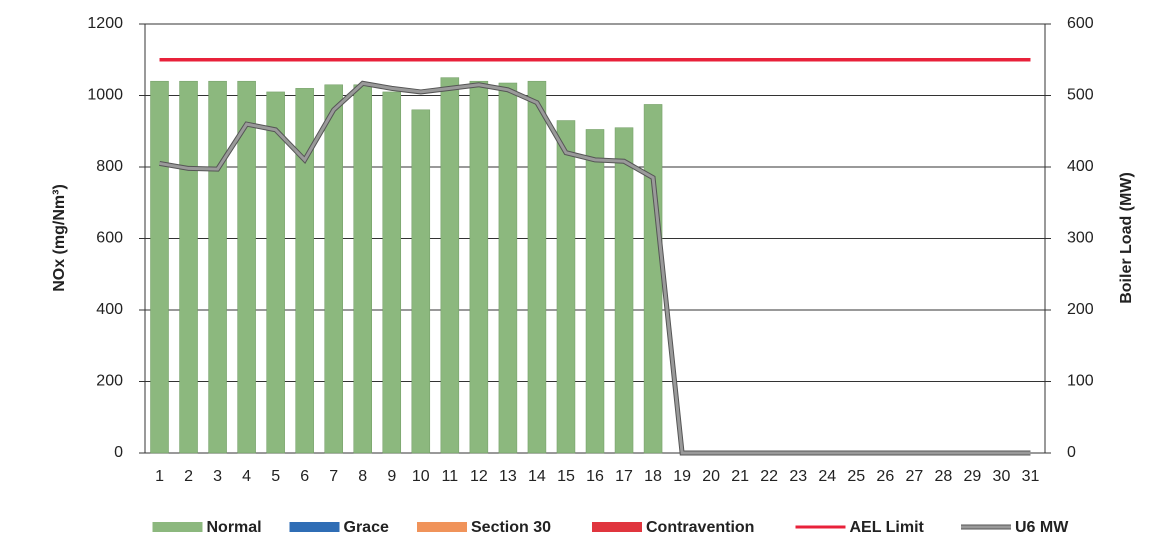 The width and height of the screenshot is (1161, 555). What do you see at coordinates (105, 23) in the screenshot?
I see `y-tick-label: 1200` at bounding box center [105, 23].